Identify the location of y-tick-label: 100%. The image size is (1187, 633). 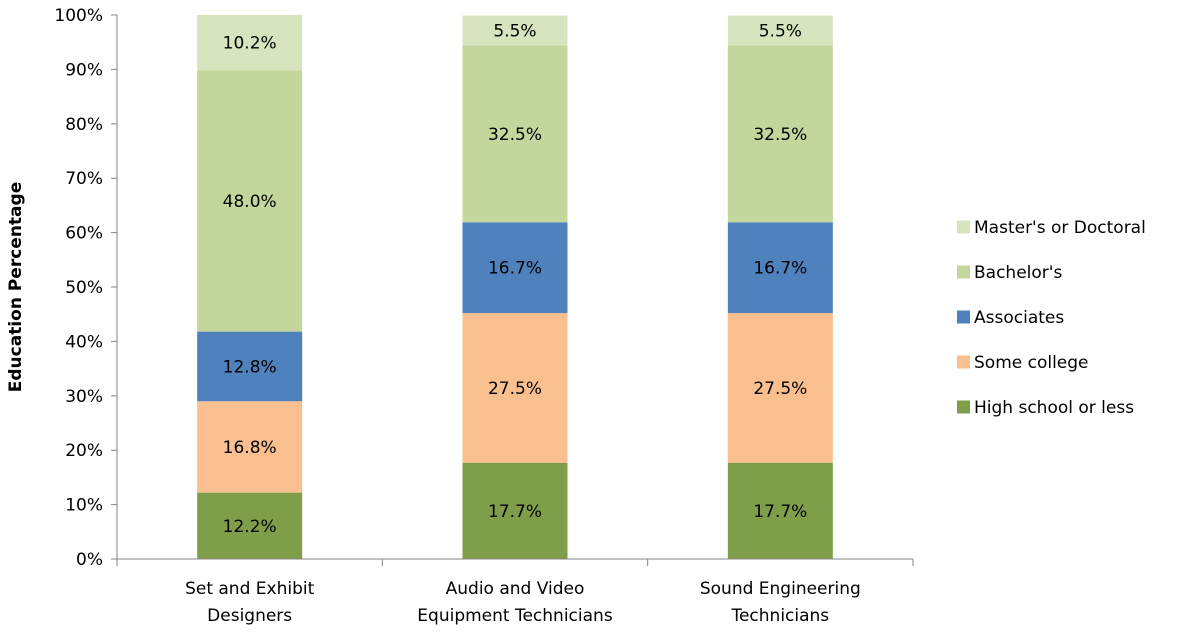
(78, 16).